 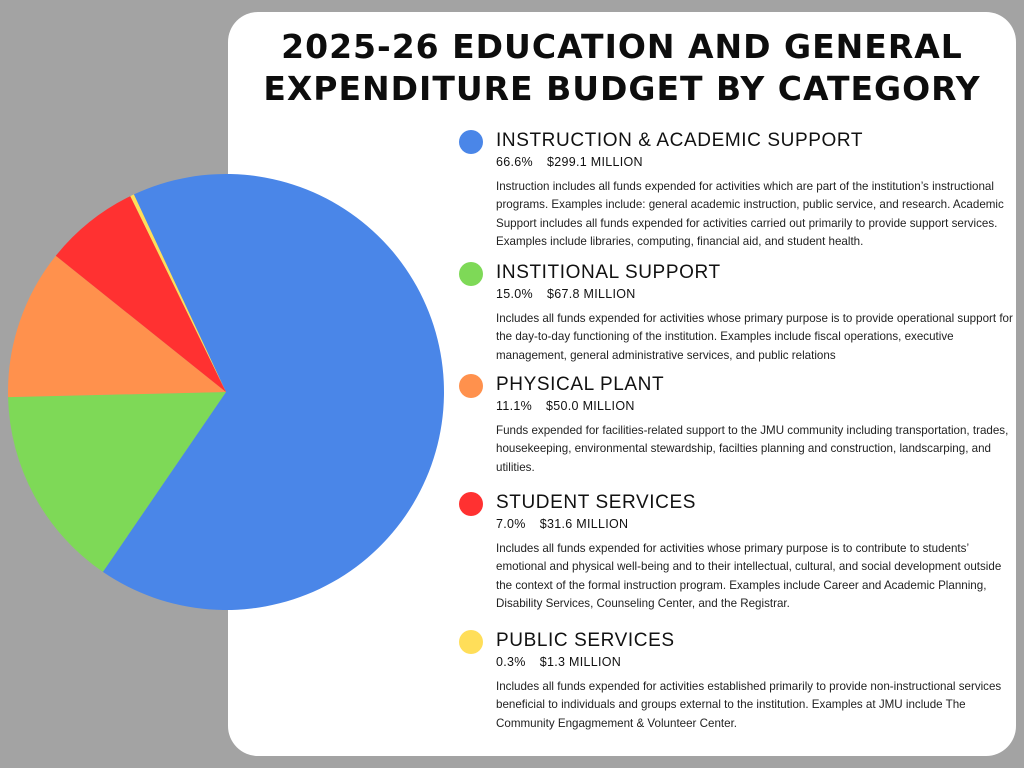 I want to click on title-line-2: EXPENDITURE BUDGET BY CATEGORY, so click(x=622, y=88).